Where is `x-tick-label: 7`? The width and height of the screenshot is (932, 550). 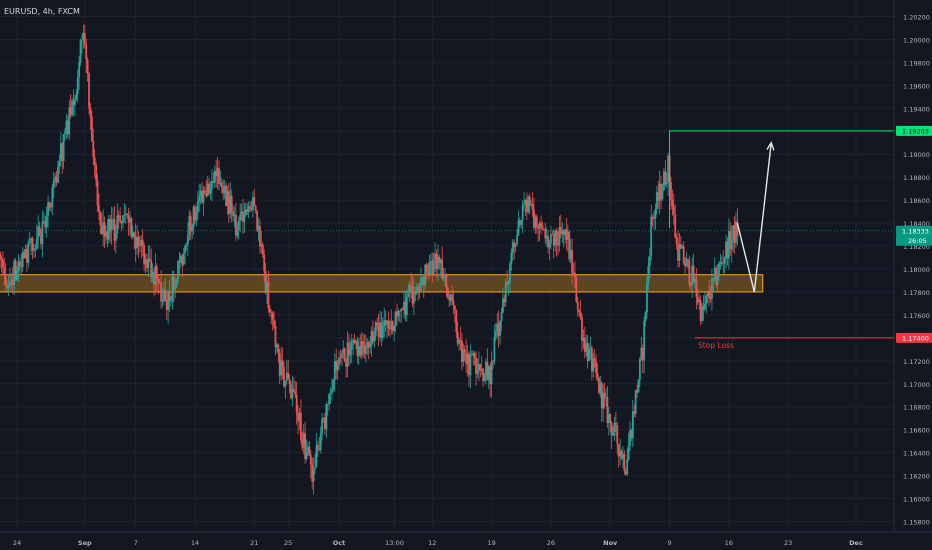 x-tick-label: 7 is located at coordinates (136, 543).